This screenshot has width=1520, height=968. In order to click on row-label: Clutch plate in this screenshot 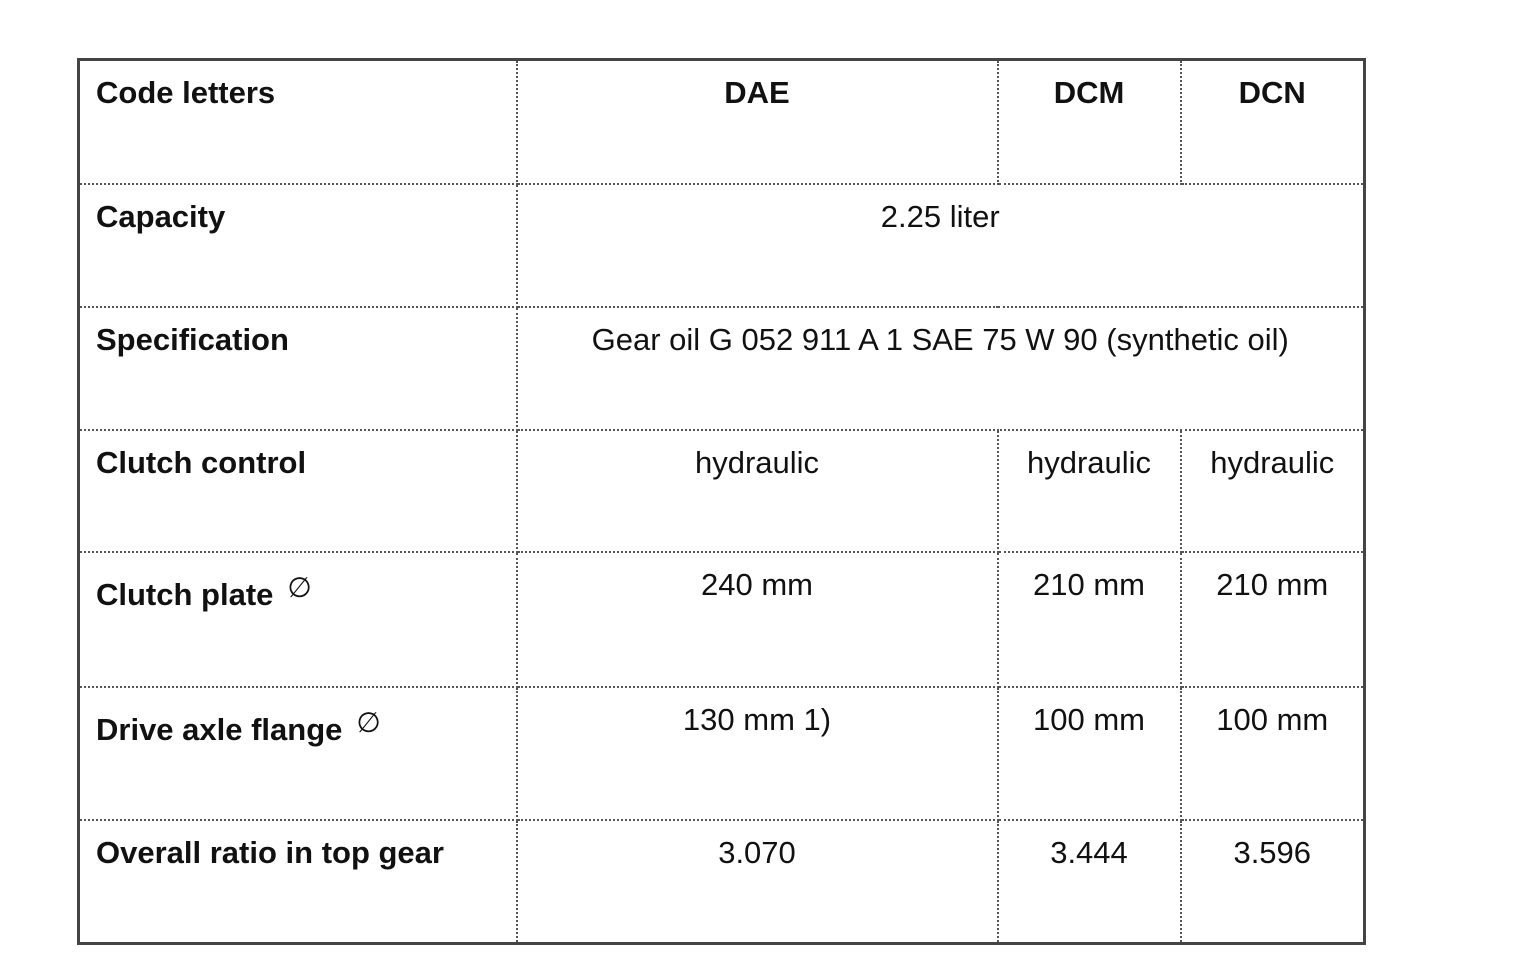, I will do `click(185, 594)`.